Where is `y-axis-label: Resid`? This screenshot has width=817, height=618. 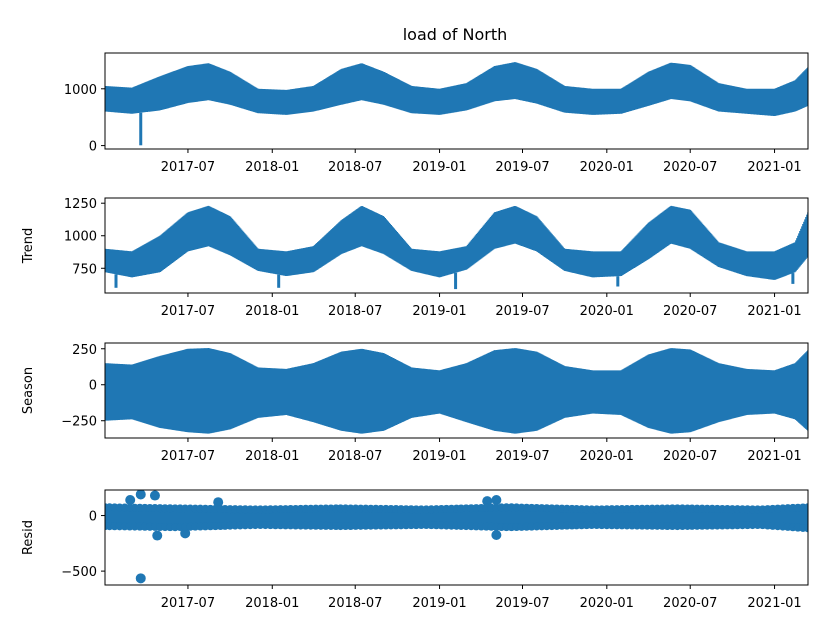 y-axis-label: Resid is located at coordinates (28, 537).